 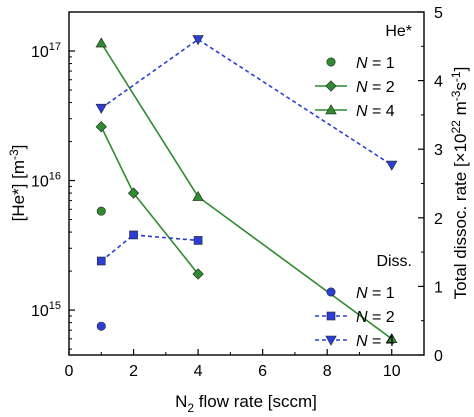 What do you see at coordinates (438, 13) in the screenshot?
I see `right-tick-label: 5` at bounding box center [438, 13].